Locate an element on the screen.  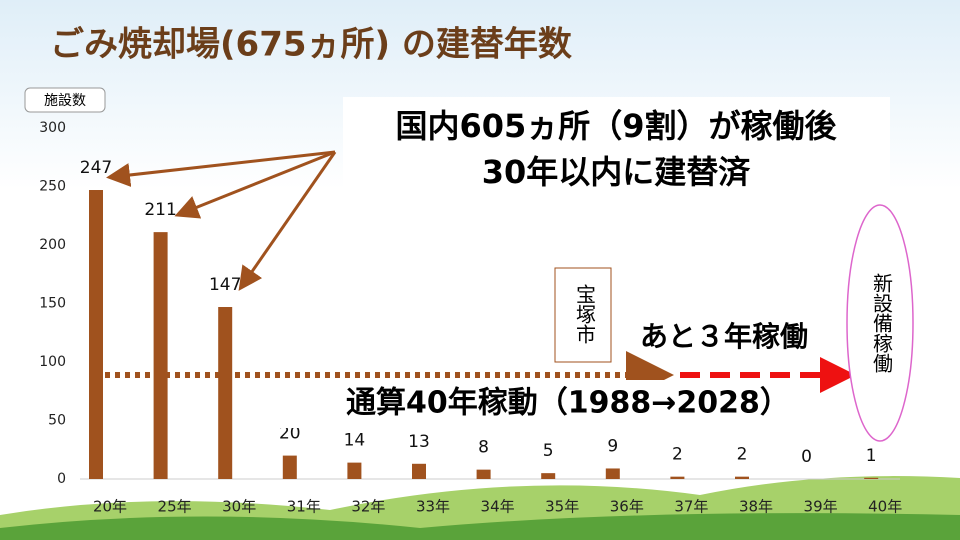
x-tick-label: 38年 is located at coordinates (756, 507).